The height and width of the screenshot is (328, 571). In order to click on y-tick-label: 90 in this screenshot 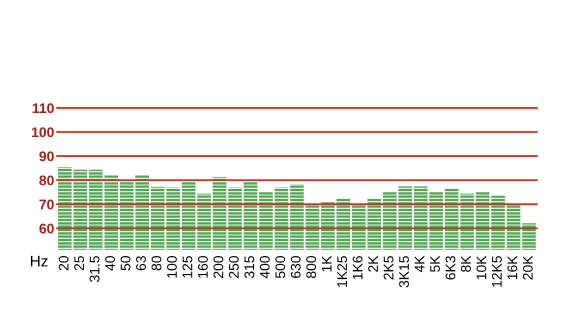, I will do `click(46, 156)`.